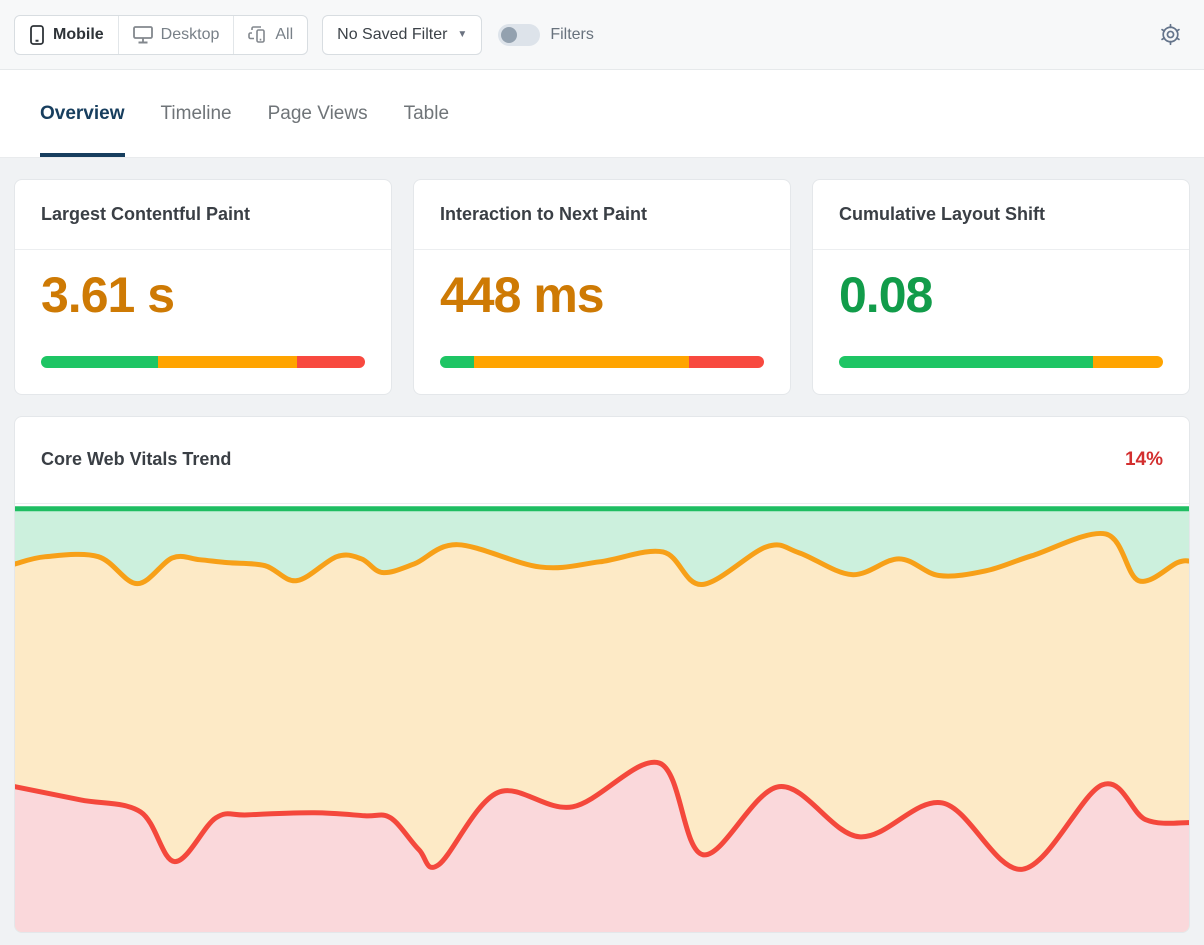 The image size is (1204, 945). What do you see at coordinates (270, 34) in the screenshot?
I see `device-tab-all: All` at bounding box center [270, 34].